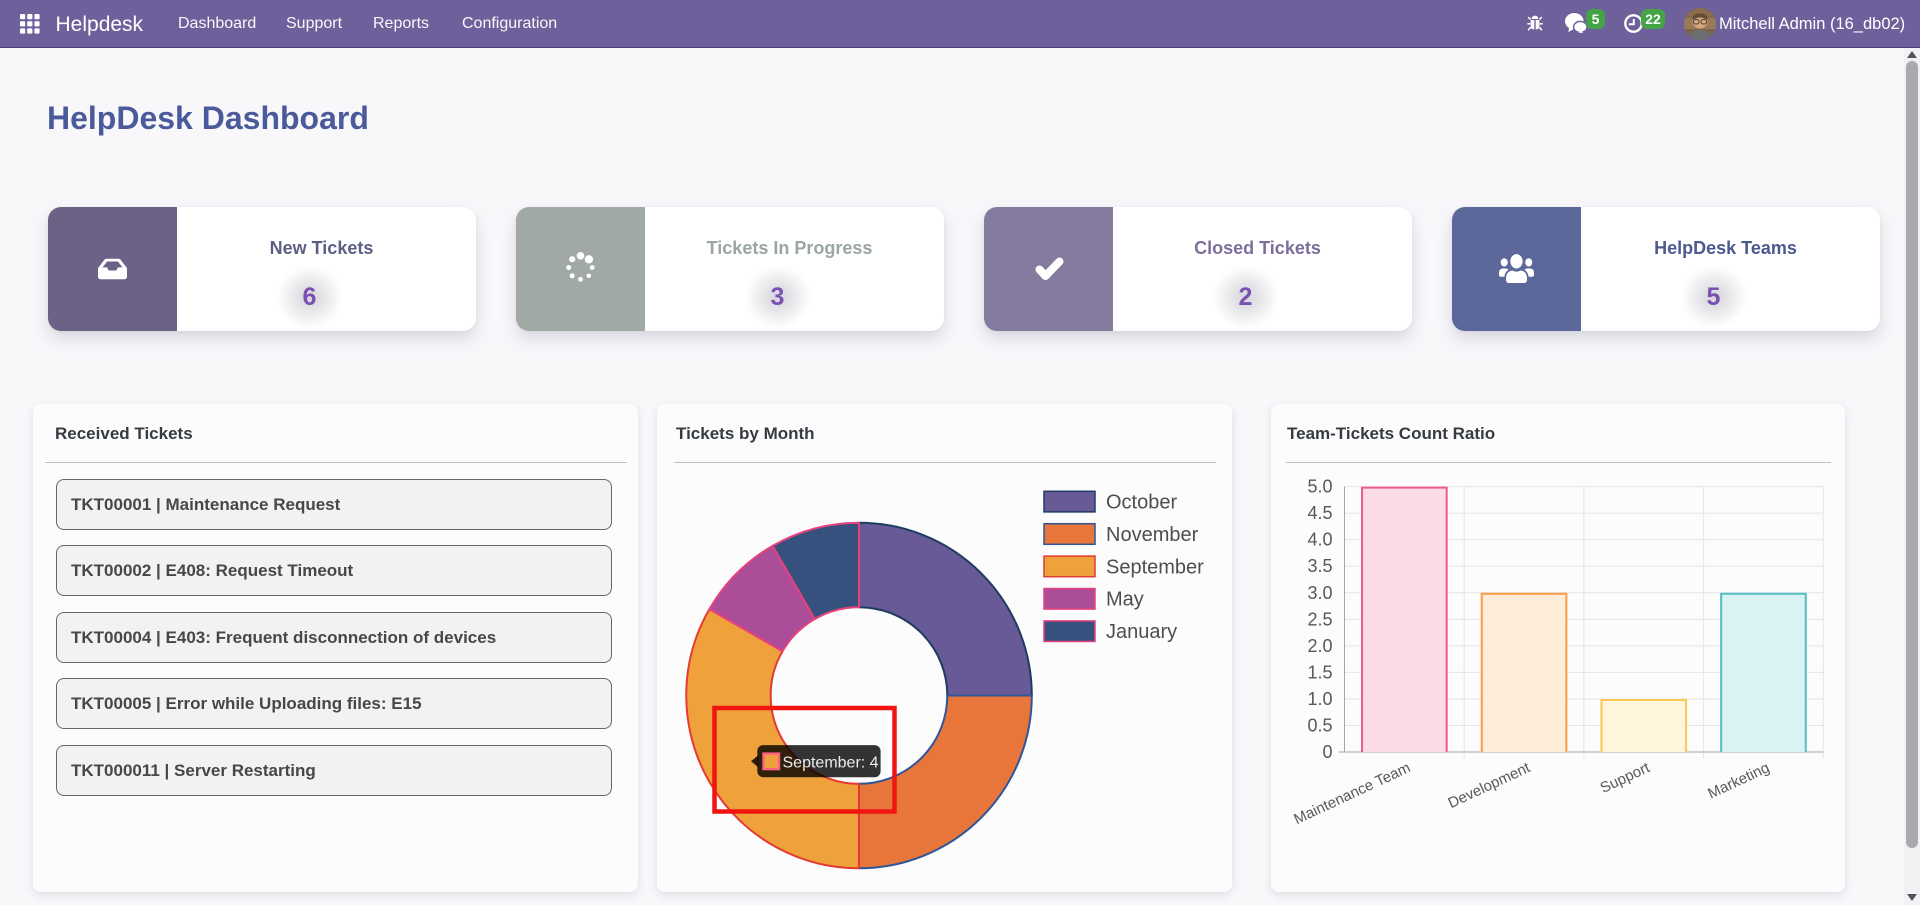  What do you see at coordinates (1319, 672) in the screenshot?
I see `svg-text: 1.5` at bounding box center [1319, 672].